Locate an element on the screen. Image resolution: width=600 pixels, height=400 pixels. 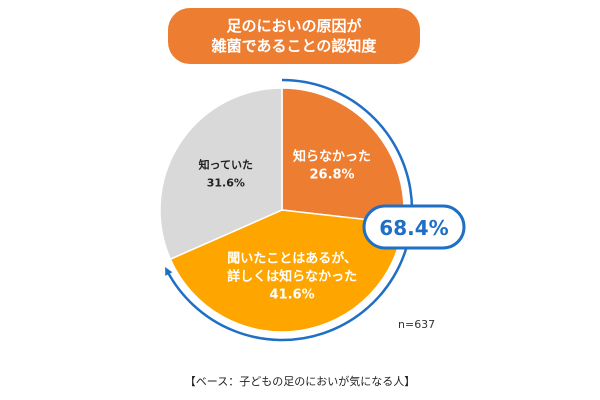
highlight-badge is located at coordinates (414, 227).